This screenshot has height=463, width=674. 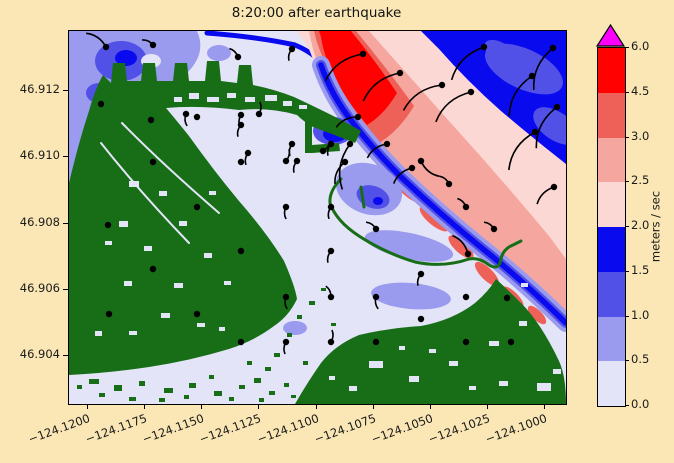 What do you see at coordinates (39, 155) in the screenshot?
I see `y-tick-label: 46.910` at bounding box center [39, 155].